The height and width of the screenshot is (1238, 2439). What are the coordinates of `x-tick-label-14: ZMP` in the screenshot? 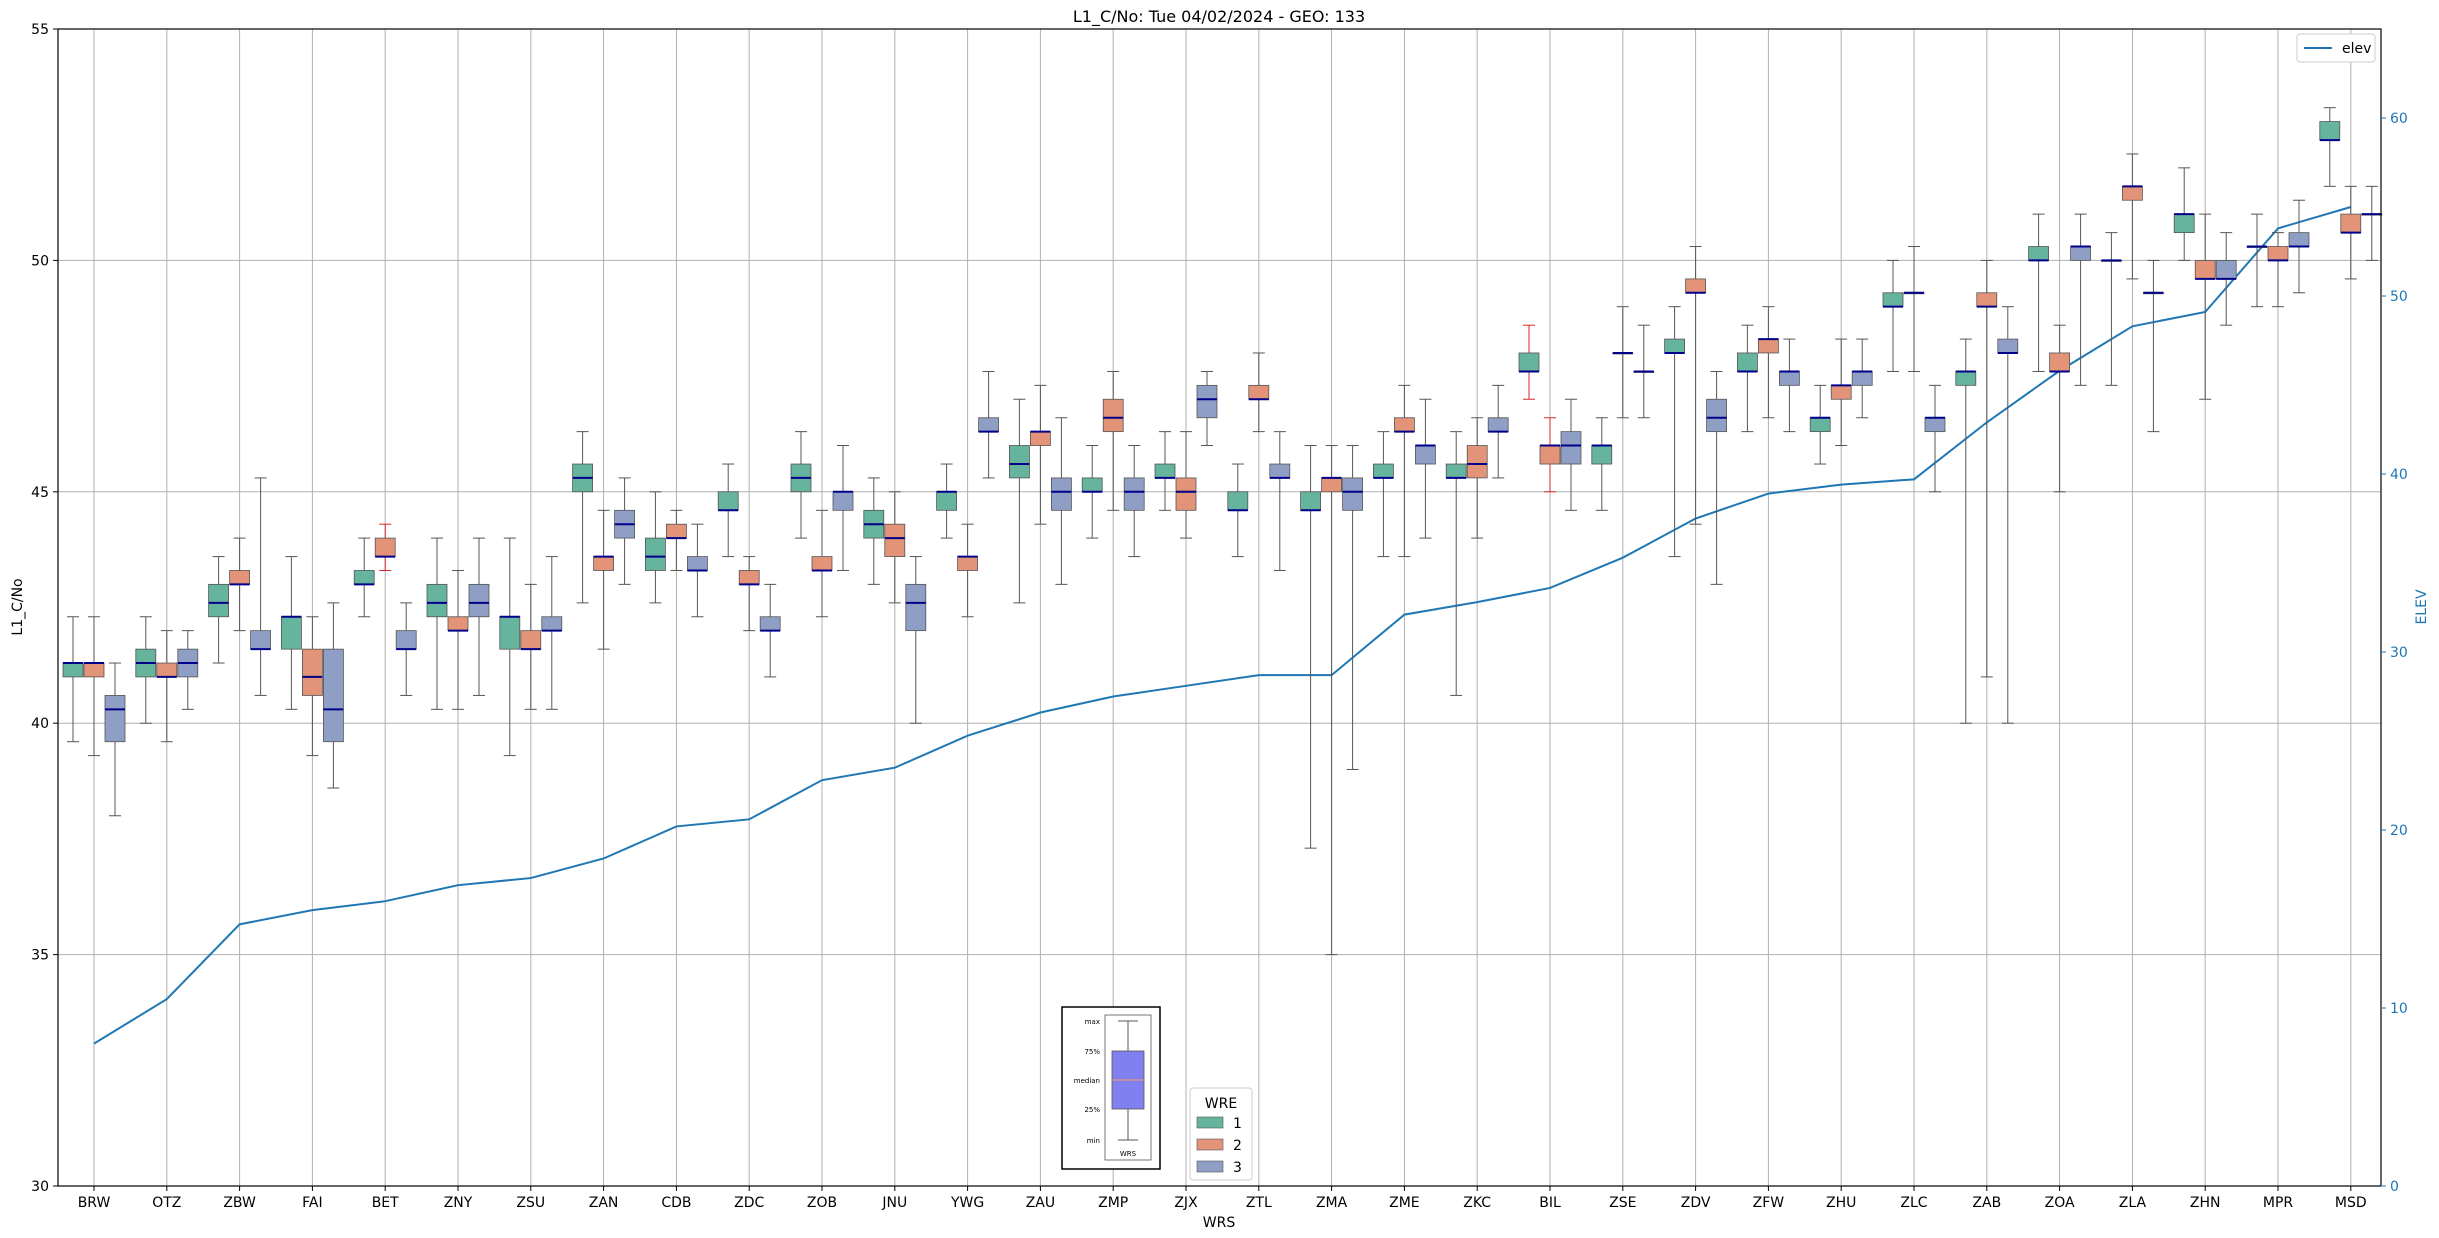 It's located at (1113, 1203).